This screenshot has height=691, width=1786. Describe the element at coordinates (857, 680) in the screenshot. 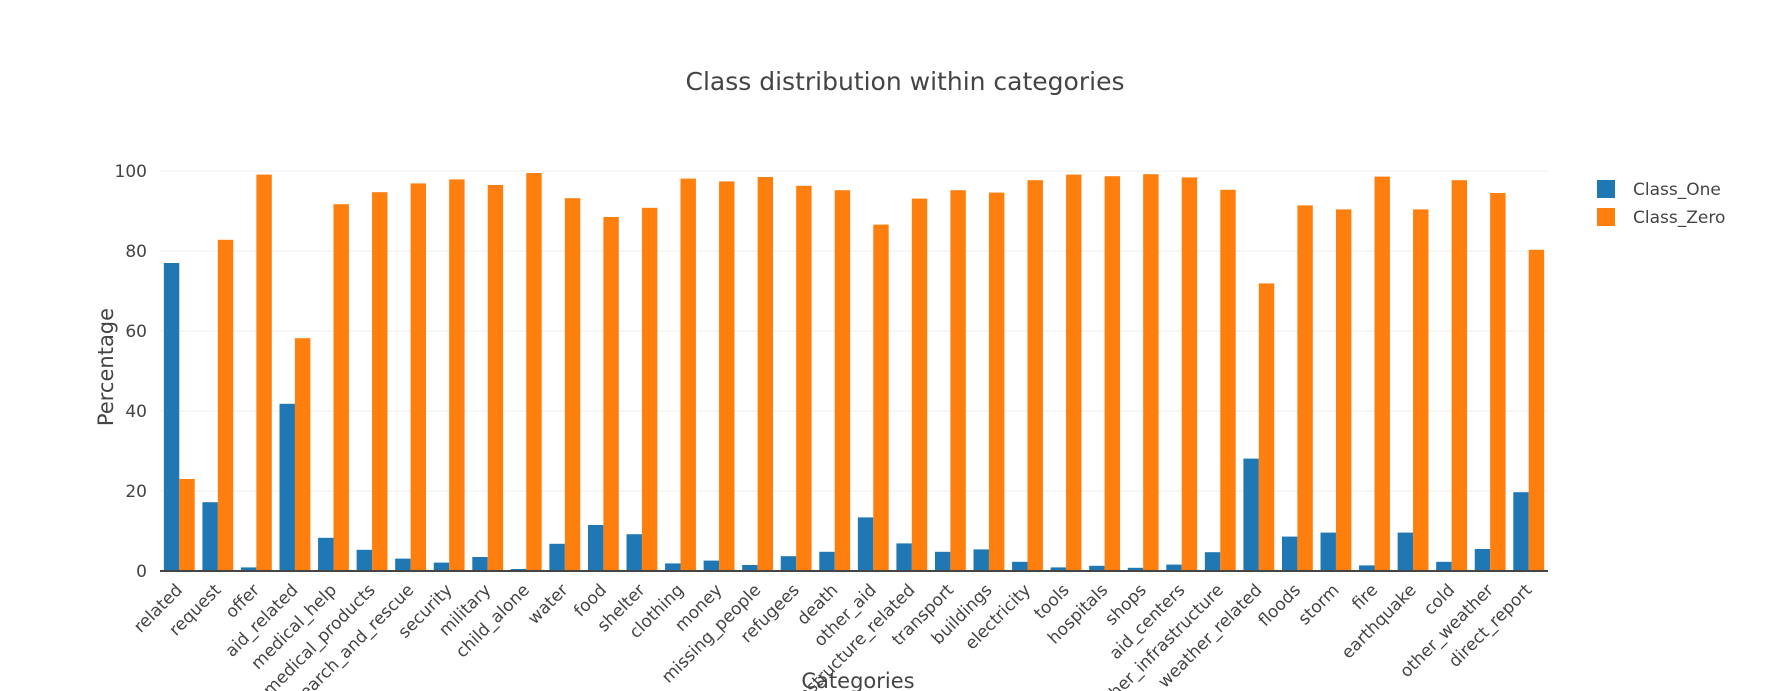

I see `x-axis-title: Categories` at that location.